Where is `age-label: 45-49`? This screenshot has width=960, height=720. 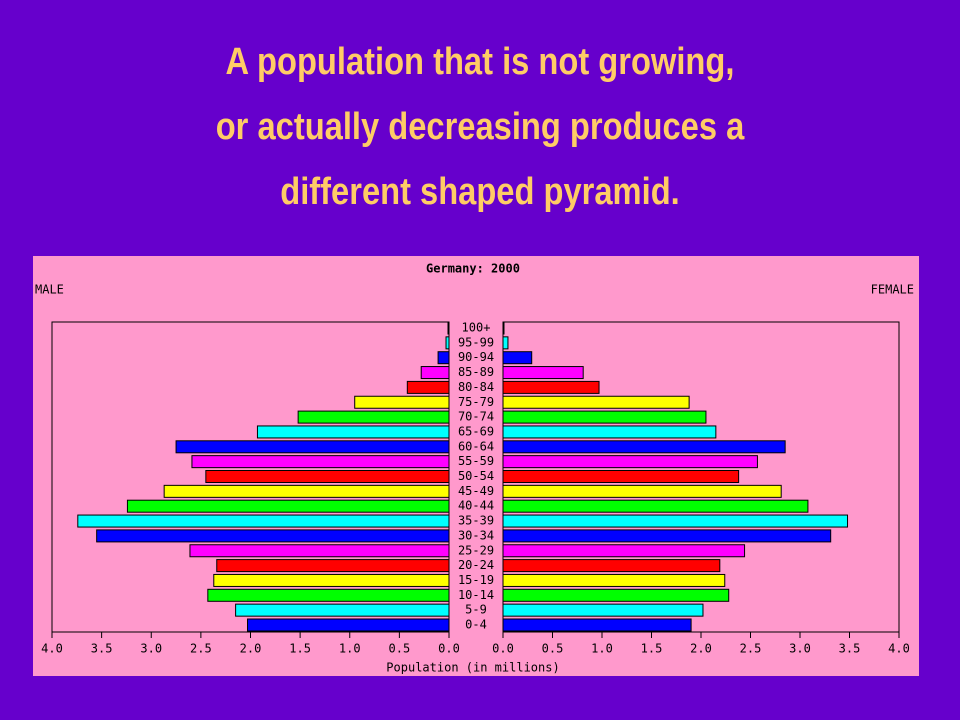 age-label: 45-49 is located at coordinates (476, 491).